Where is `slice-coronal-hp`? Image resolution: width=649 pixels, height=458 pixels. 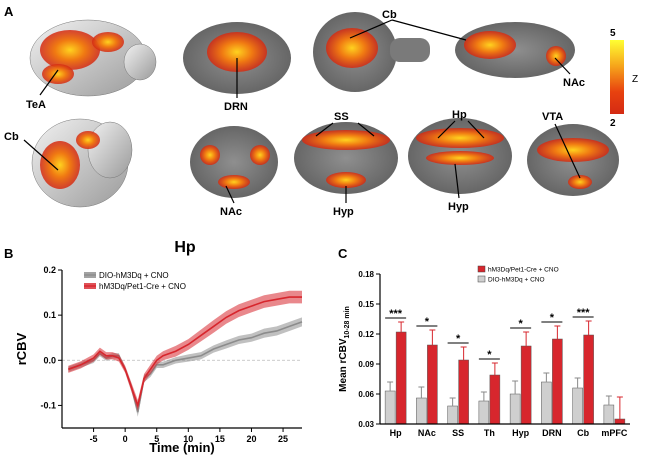
slice-coronal-hp is located at coordinates (460, 156).